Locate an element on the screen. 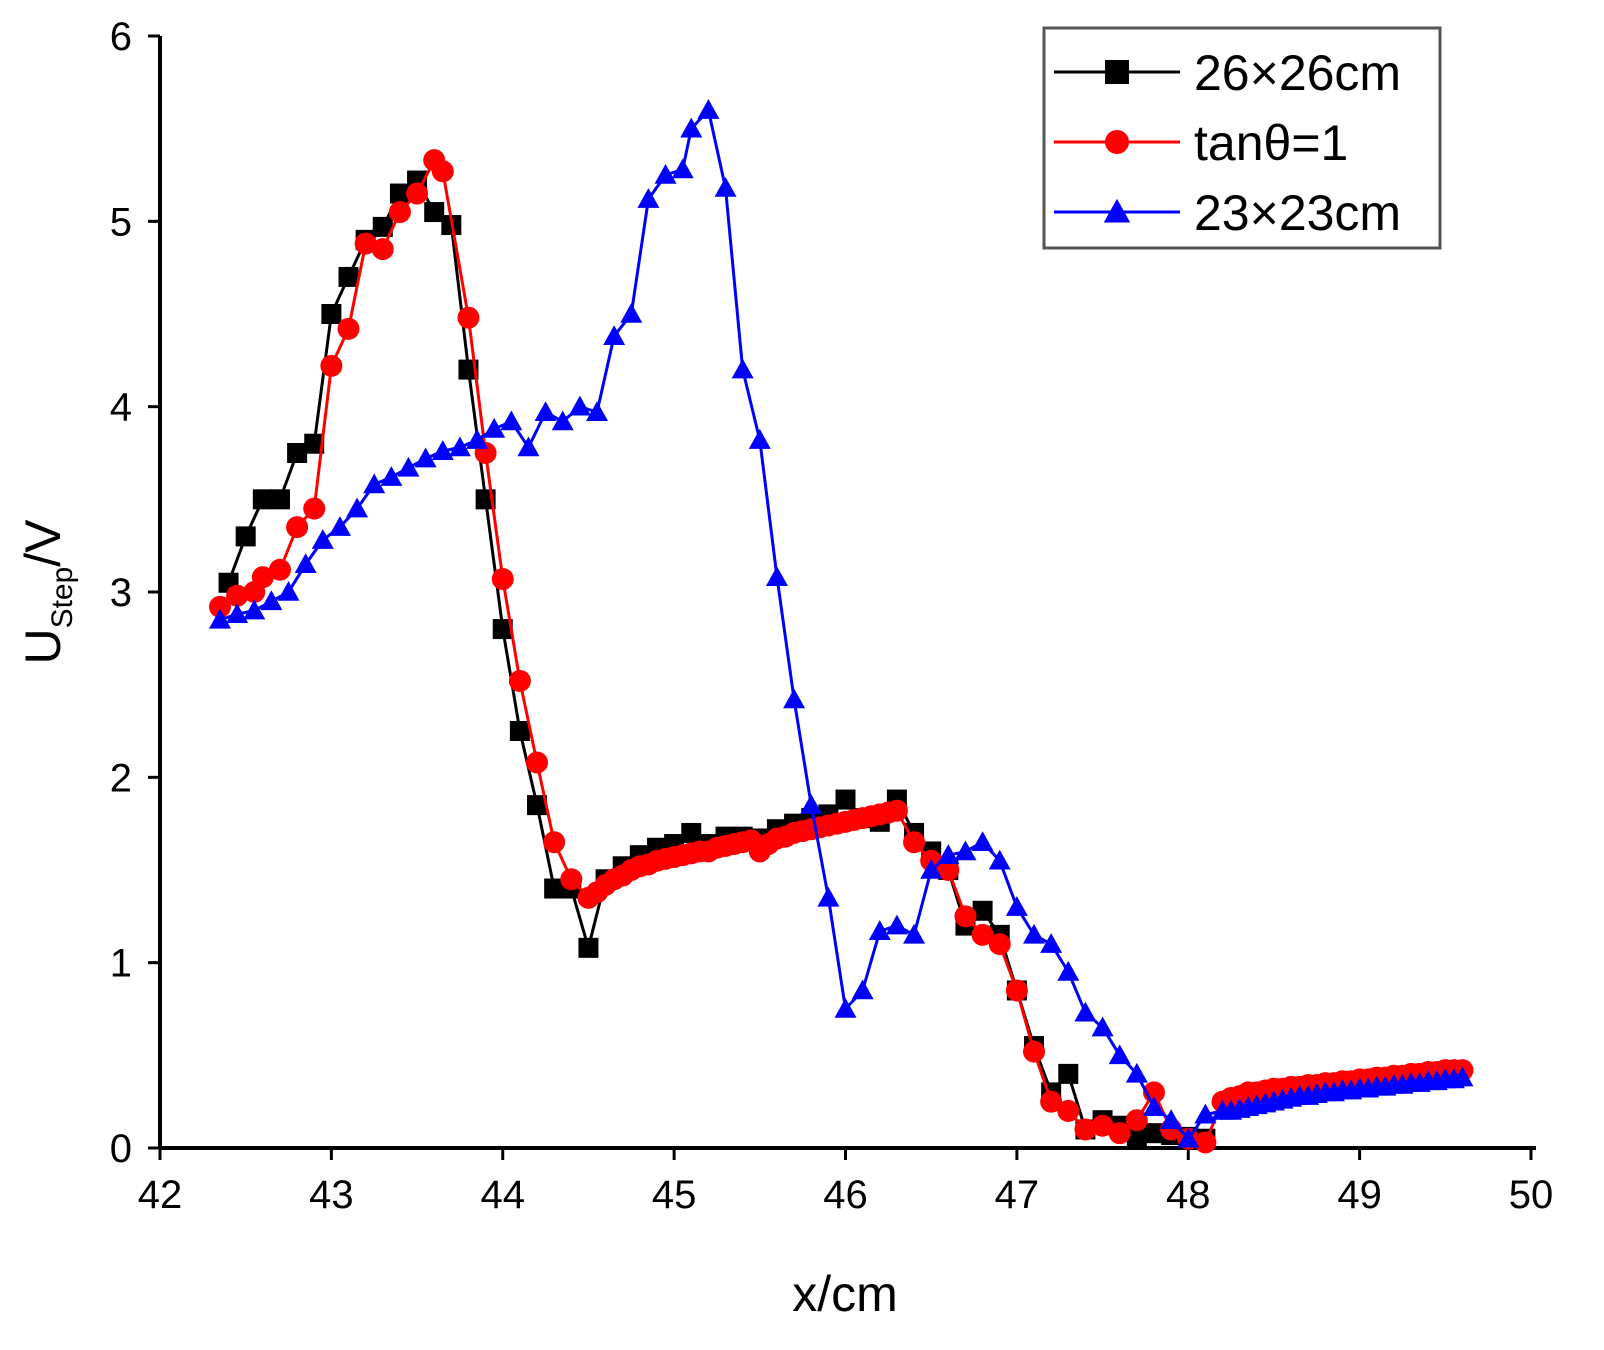 The height and width of the screenshot is (1350, 1604). x-tick-label: 46 is located at coordinates (845, 1195).